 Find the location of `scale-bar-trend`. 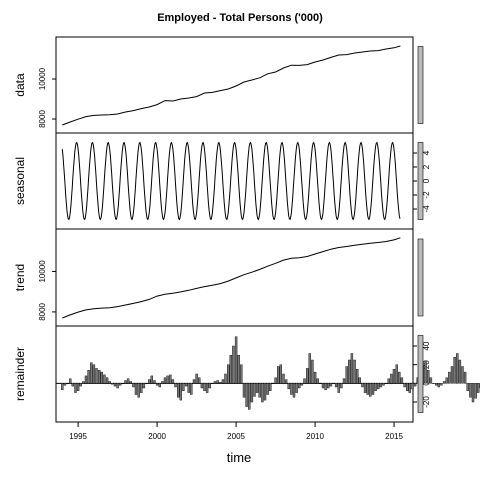

scale-bar-trend is located at coordinates (420, 277).